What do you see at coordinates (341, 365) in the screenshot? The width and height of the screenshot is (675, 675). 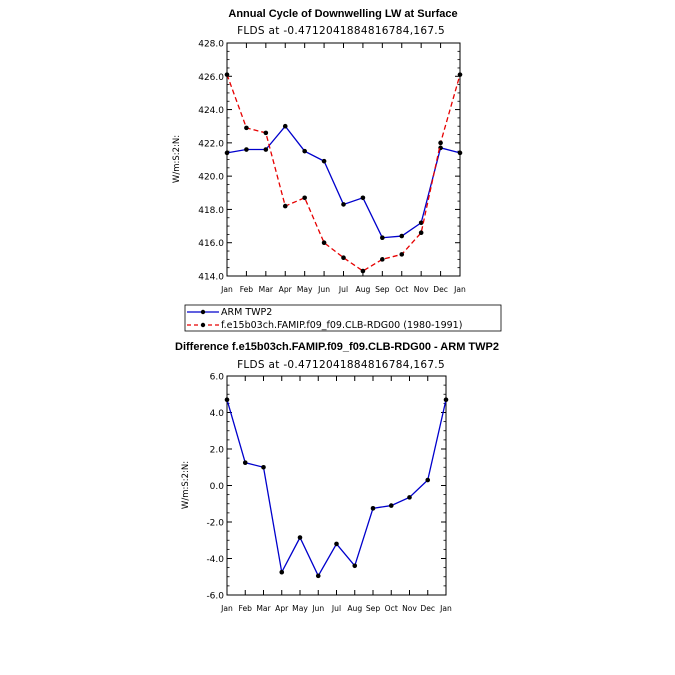 I see `bottom-chart-subtitle: FLDS at -0.4712041884816784,167.5` at bounding box center [341, 365].